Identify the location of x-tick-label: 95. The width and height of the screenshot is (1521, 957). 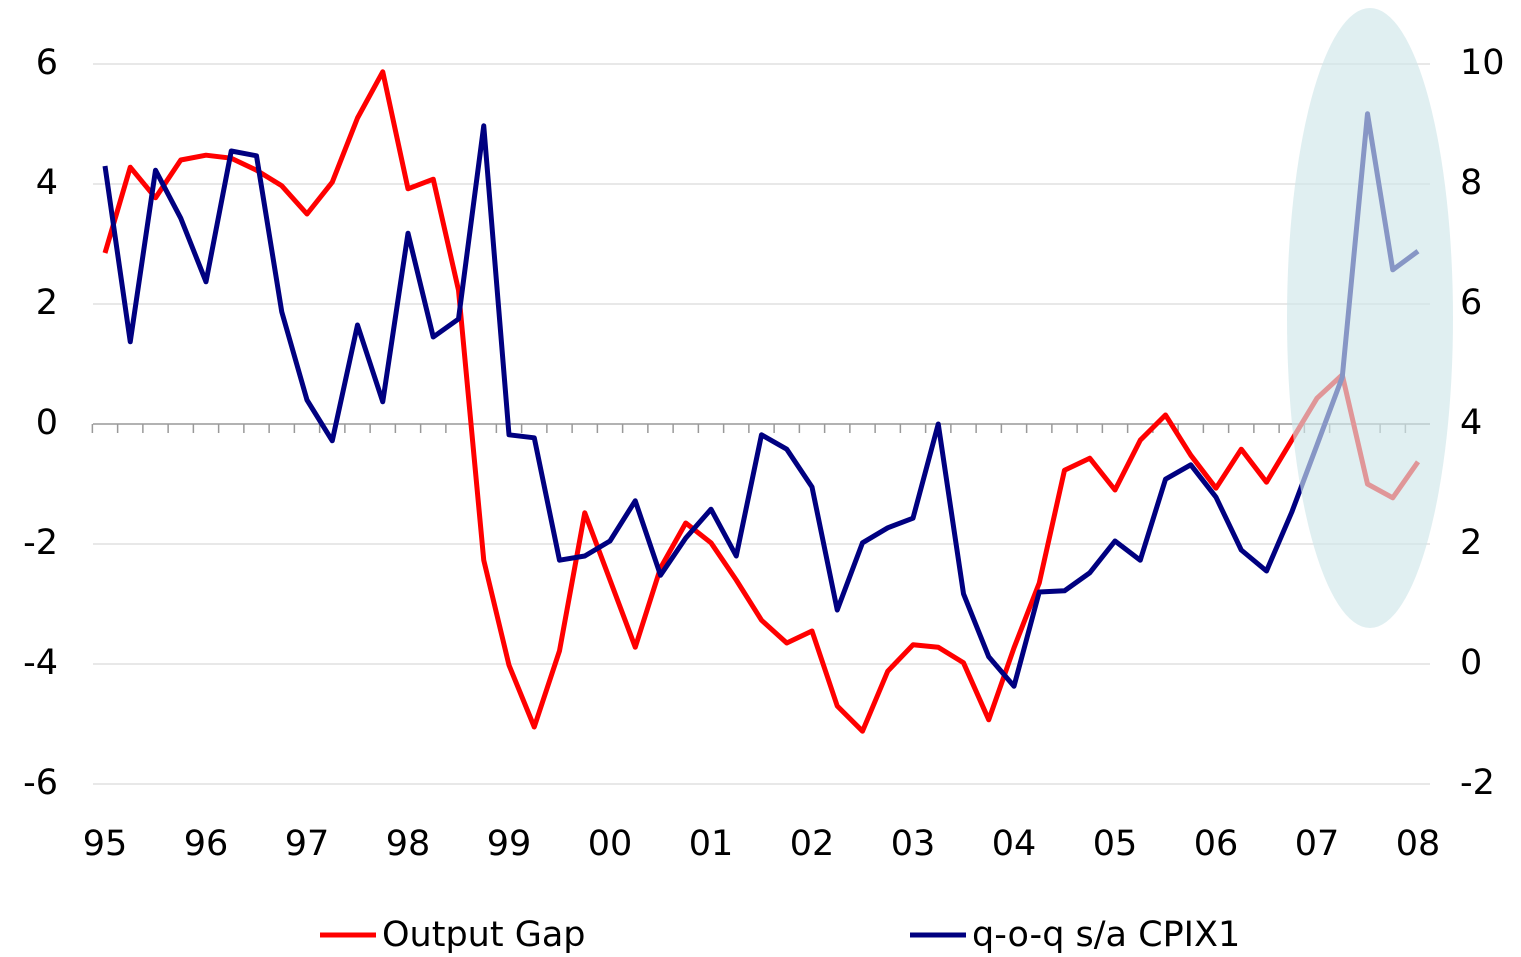
(105, 844).